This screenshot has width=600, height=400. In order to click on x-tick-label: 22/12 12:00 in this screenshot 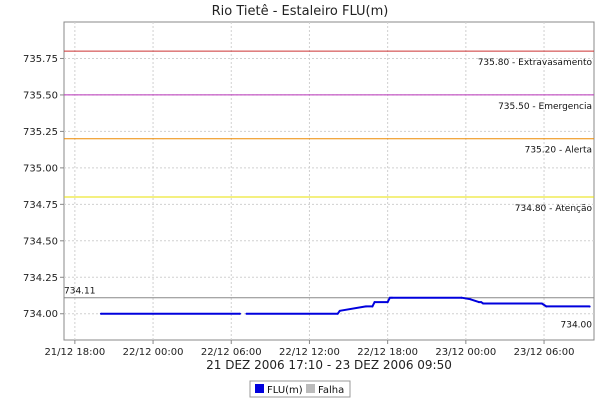, I will do `click(309, 352)`.